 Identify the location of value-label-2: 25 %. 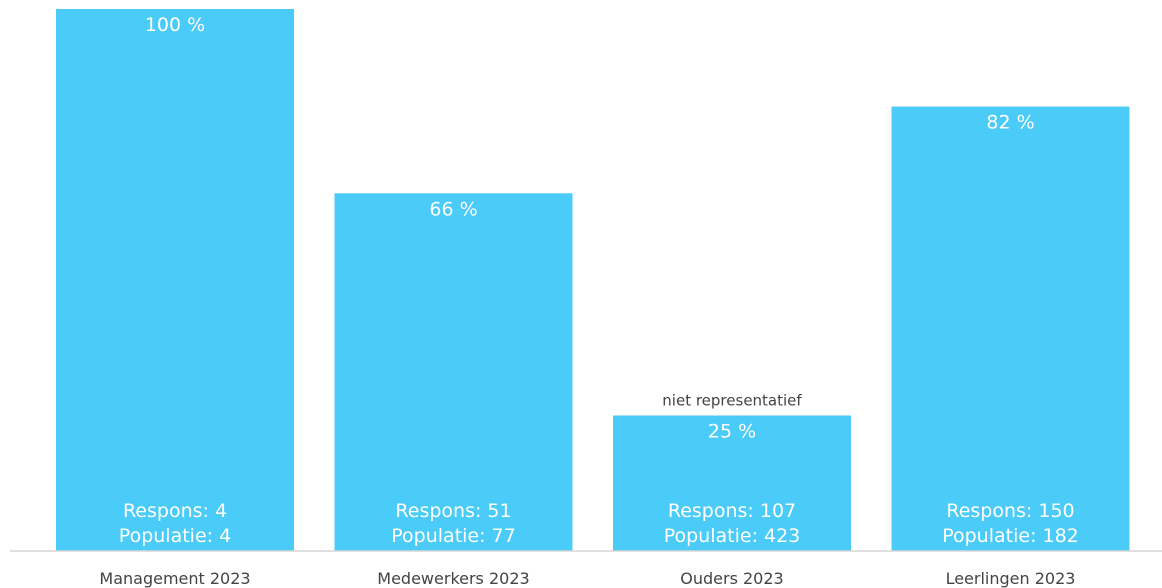
(732, 432).